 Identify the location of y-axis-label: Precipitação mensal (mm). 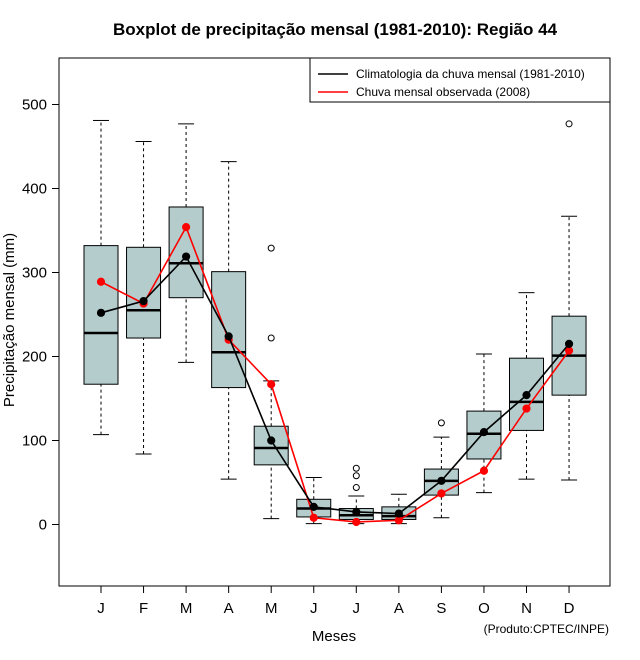
(9, 320).